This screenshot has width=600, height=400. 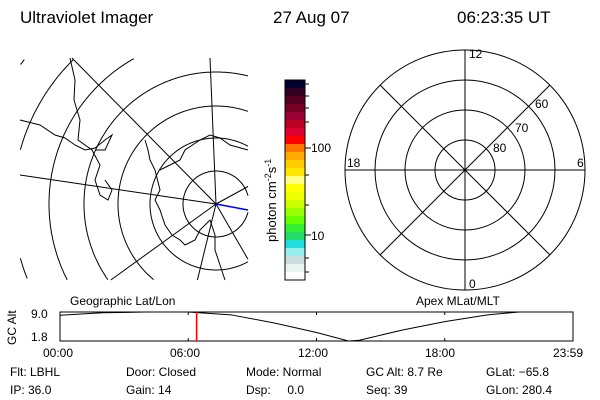 I want to click on colorbar-unit-label: photon cm-2s-1, so click(x=271, y=200).